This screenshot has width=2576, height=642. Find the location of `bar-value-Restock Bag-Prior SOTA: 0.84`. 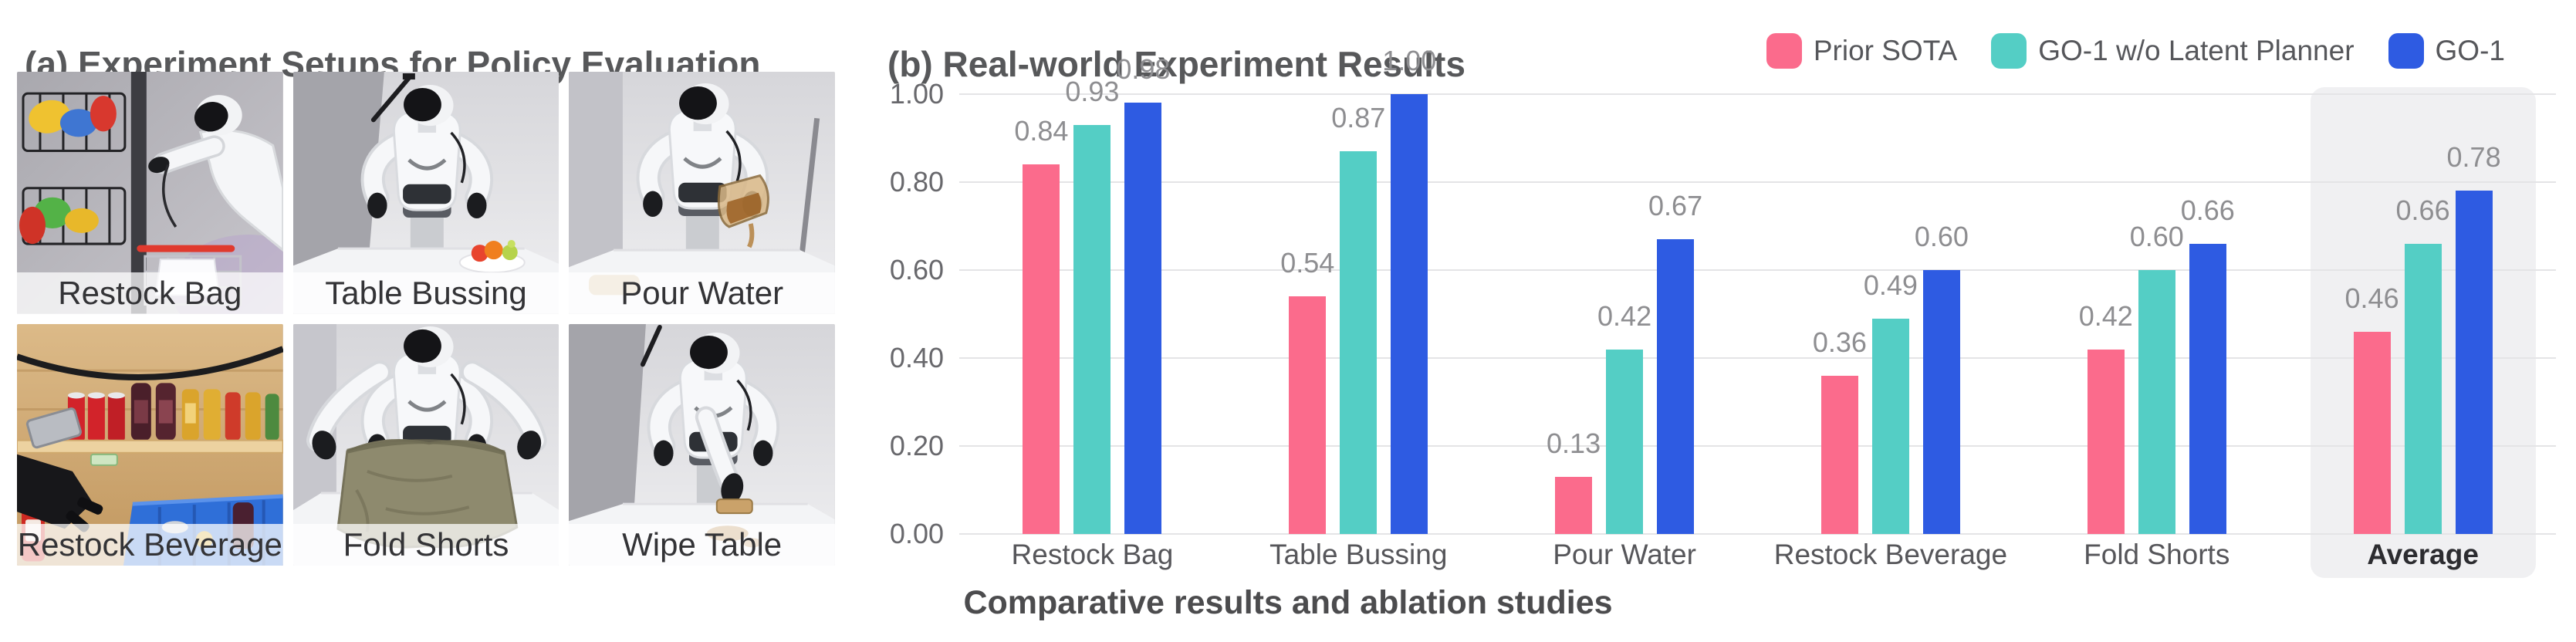

bar-value-Restock Bag-Prior SOTA: 0.84 is located at coordinates (1041, 131).